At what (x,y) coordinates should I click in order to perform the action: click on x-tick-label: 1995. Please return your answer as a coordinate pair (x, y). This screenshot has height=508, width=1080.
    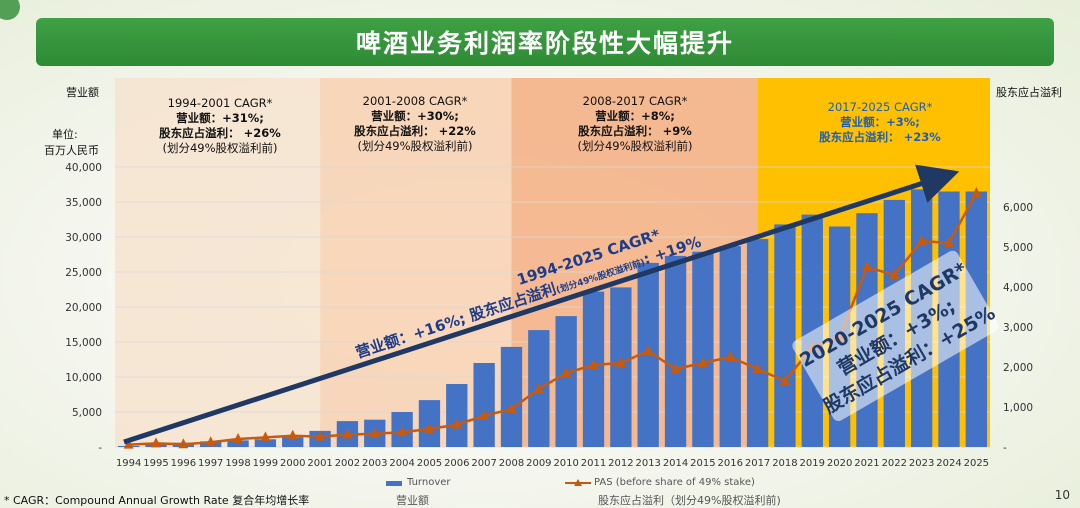
    Looking at the image, I should click on (155, 463).